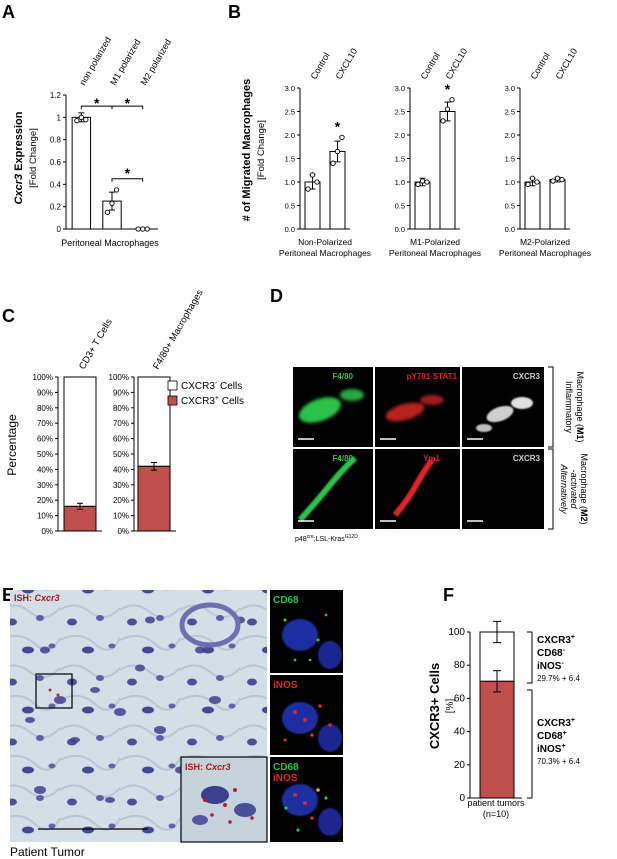  What do you see at coordinates (45, 392) in the screenshot?
I see `y-tick-label-c: 90%` at bounding box center [45, 392].